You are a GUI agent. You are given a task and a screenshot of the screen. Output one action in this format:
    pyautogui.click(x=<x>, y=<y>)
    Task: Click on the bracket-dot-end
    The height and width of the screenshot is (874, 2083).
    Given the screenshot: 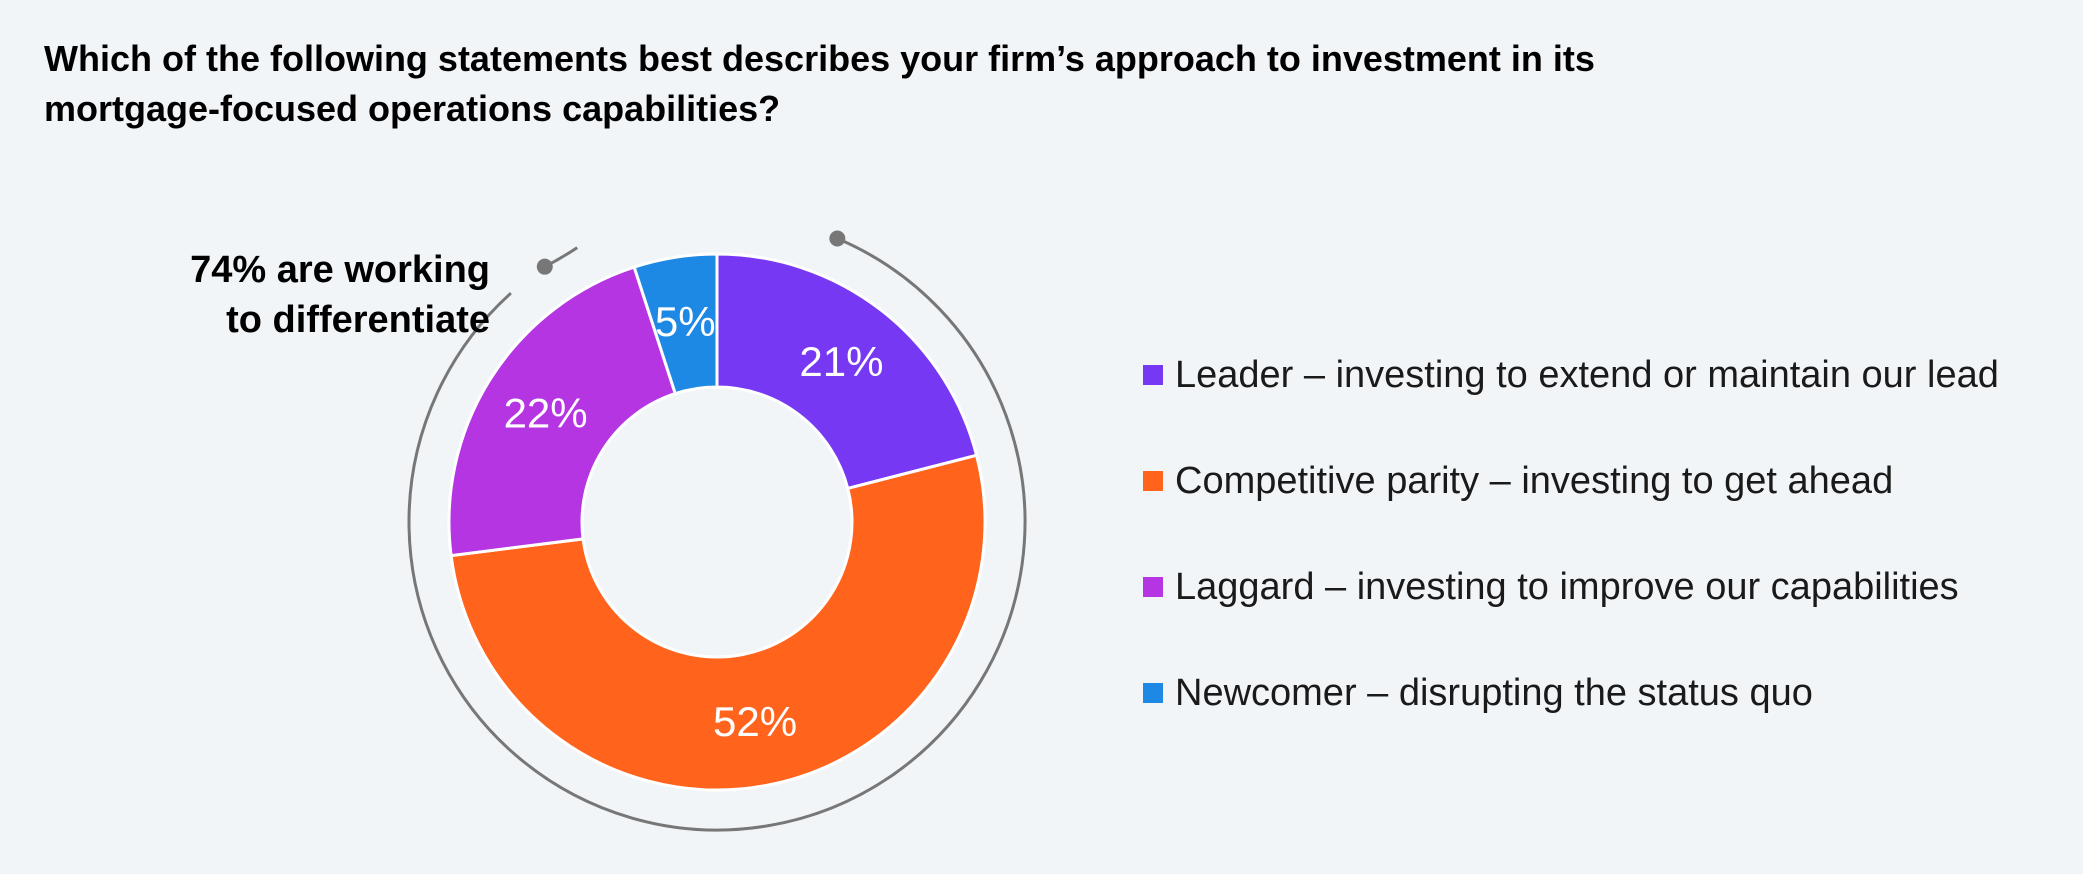 What is the action you would take?
    pyautogui.click(x=544, y=266)
    